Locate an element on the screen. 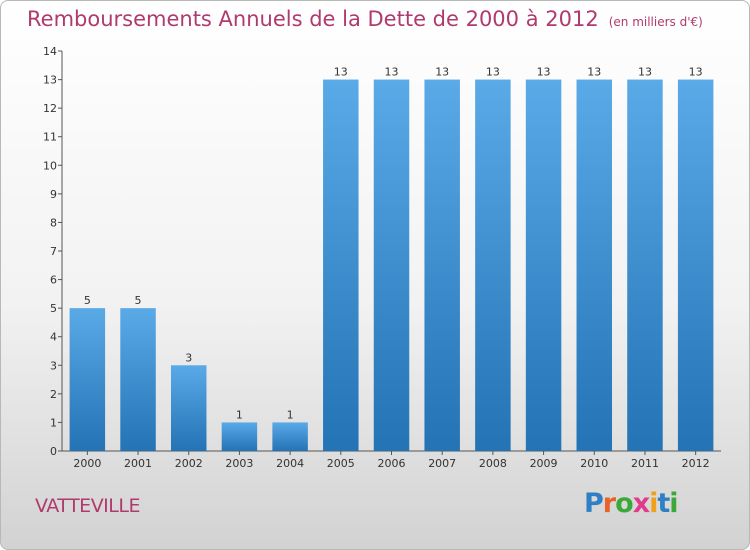 This screenshot has width=750, height=550. y-tick-label: 14 is located at coordinates (50, 51).